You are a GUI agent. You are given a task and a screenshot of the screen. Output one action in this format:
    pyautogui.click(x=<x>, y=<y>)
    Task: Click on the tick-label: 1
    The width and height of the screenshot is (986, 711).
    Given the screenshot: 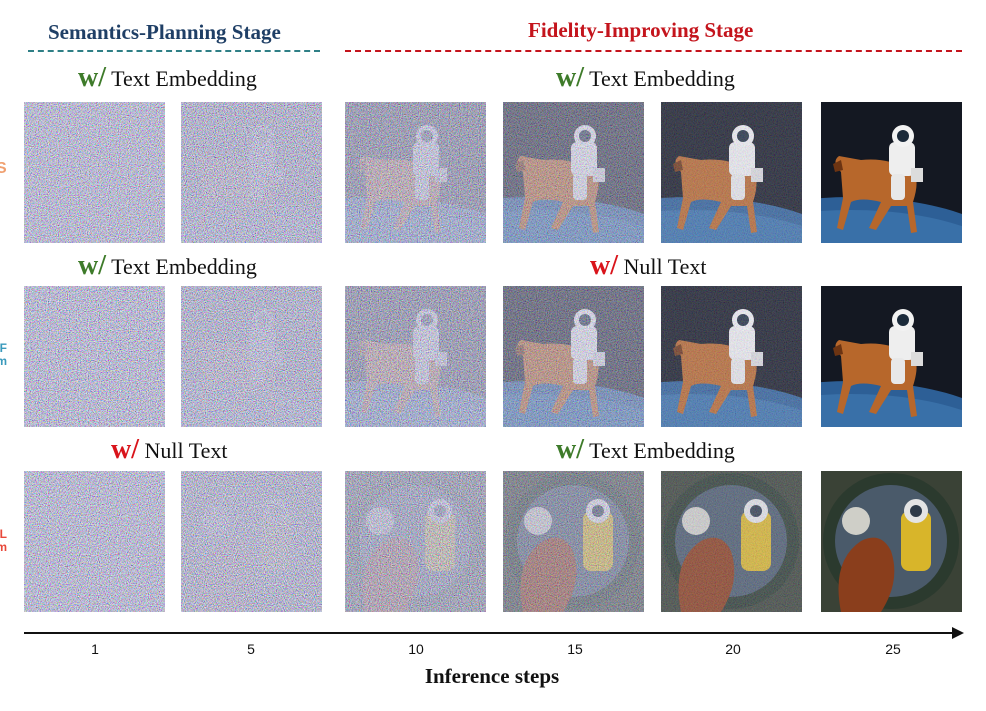 What is the action you would take?
    pyautogui.click(x=95, y=649)
    